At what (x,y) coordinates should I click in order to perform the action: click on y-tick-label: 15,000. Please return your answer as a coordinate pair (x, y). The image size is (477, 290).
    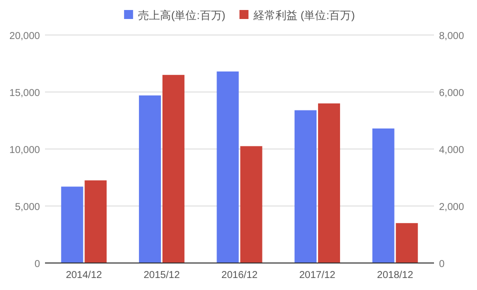
    Looking at the image, I should click on (24, 93).